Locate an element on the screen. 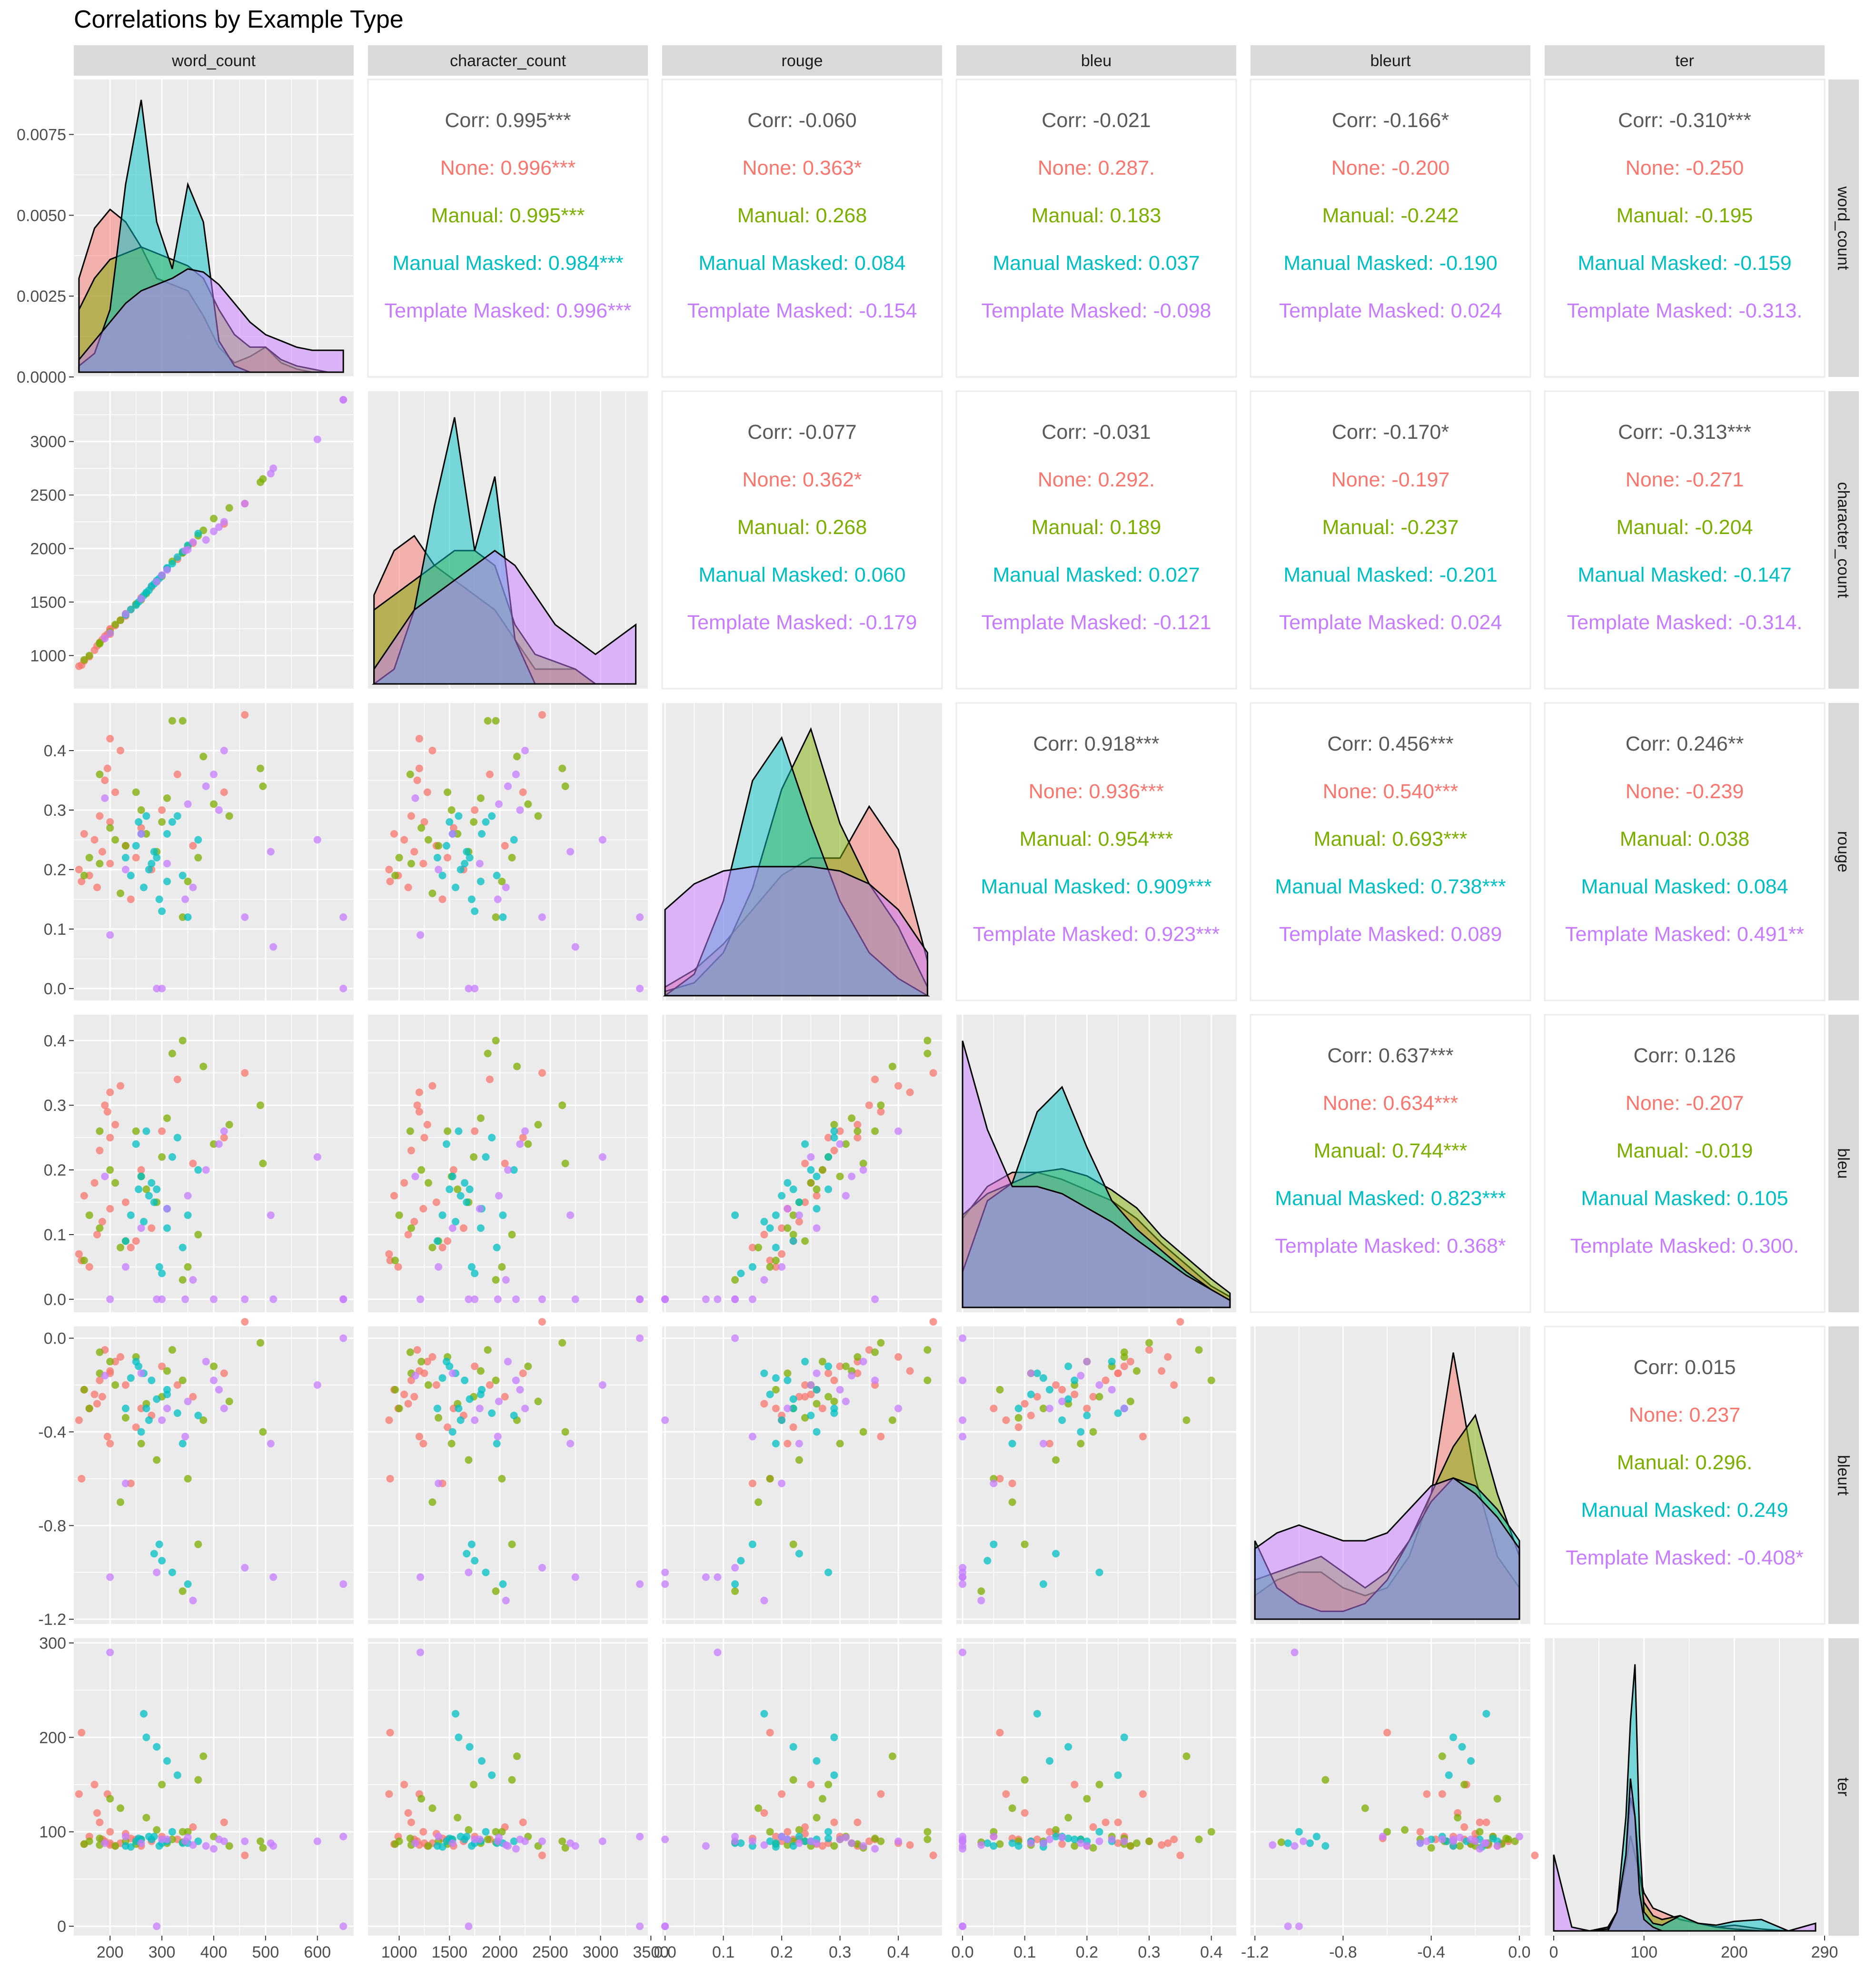 Image resolution: width=1876 pixels, height=1969 pixels. y-tick-label: 1500 is located at coordinates (48, 603).